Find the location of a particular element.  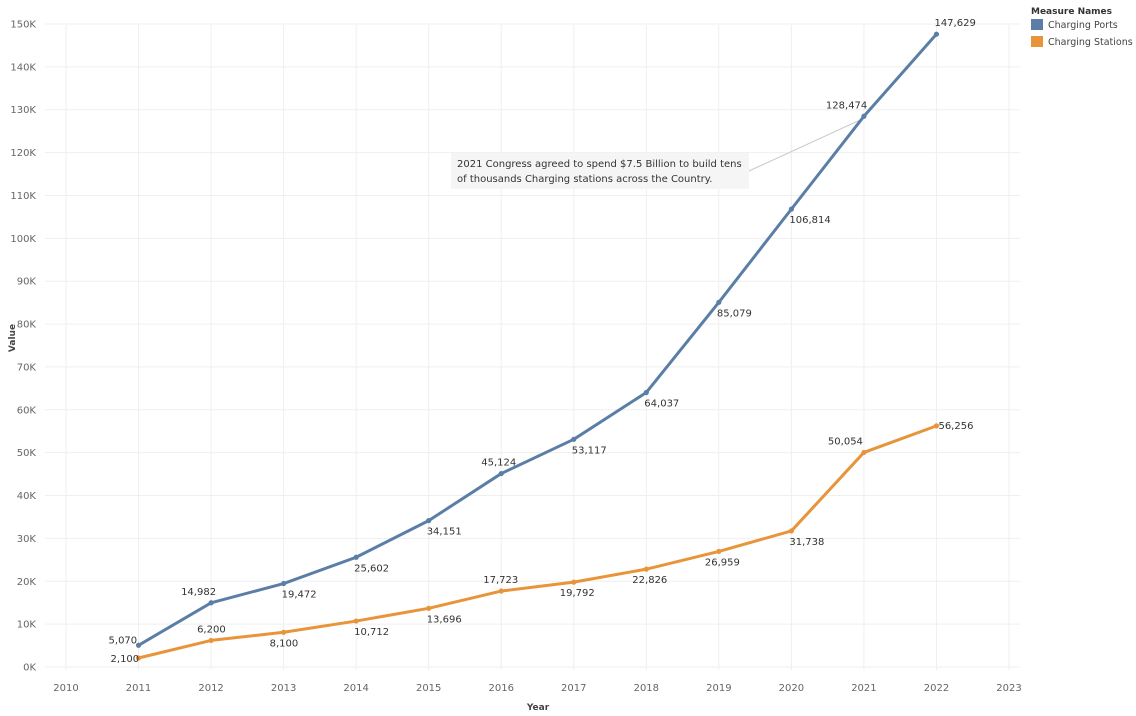

charging-ports-data-label: 25,602 is located at coordinates (371, 568).